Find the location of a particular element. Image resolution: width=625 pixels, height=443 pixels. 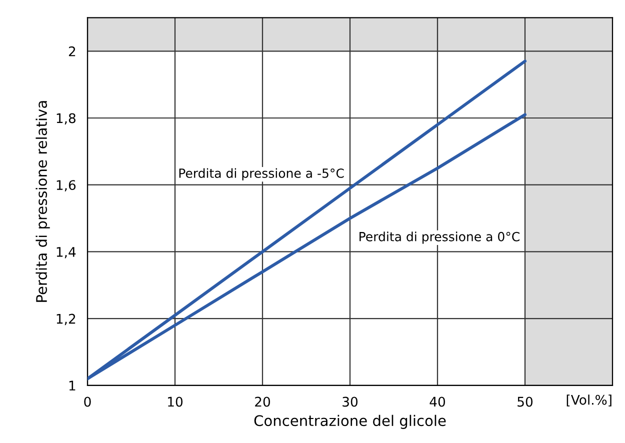

y-tick-label: 1,4 is located at coordinates (66, 252).